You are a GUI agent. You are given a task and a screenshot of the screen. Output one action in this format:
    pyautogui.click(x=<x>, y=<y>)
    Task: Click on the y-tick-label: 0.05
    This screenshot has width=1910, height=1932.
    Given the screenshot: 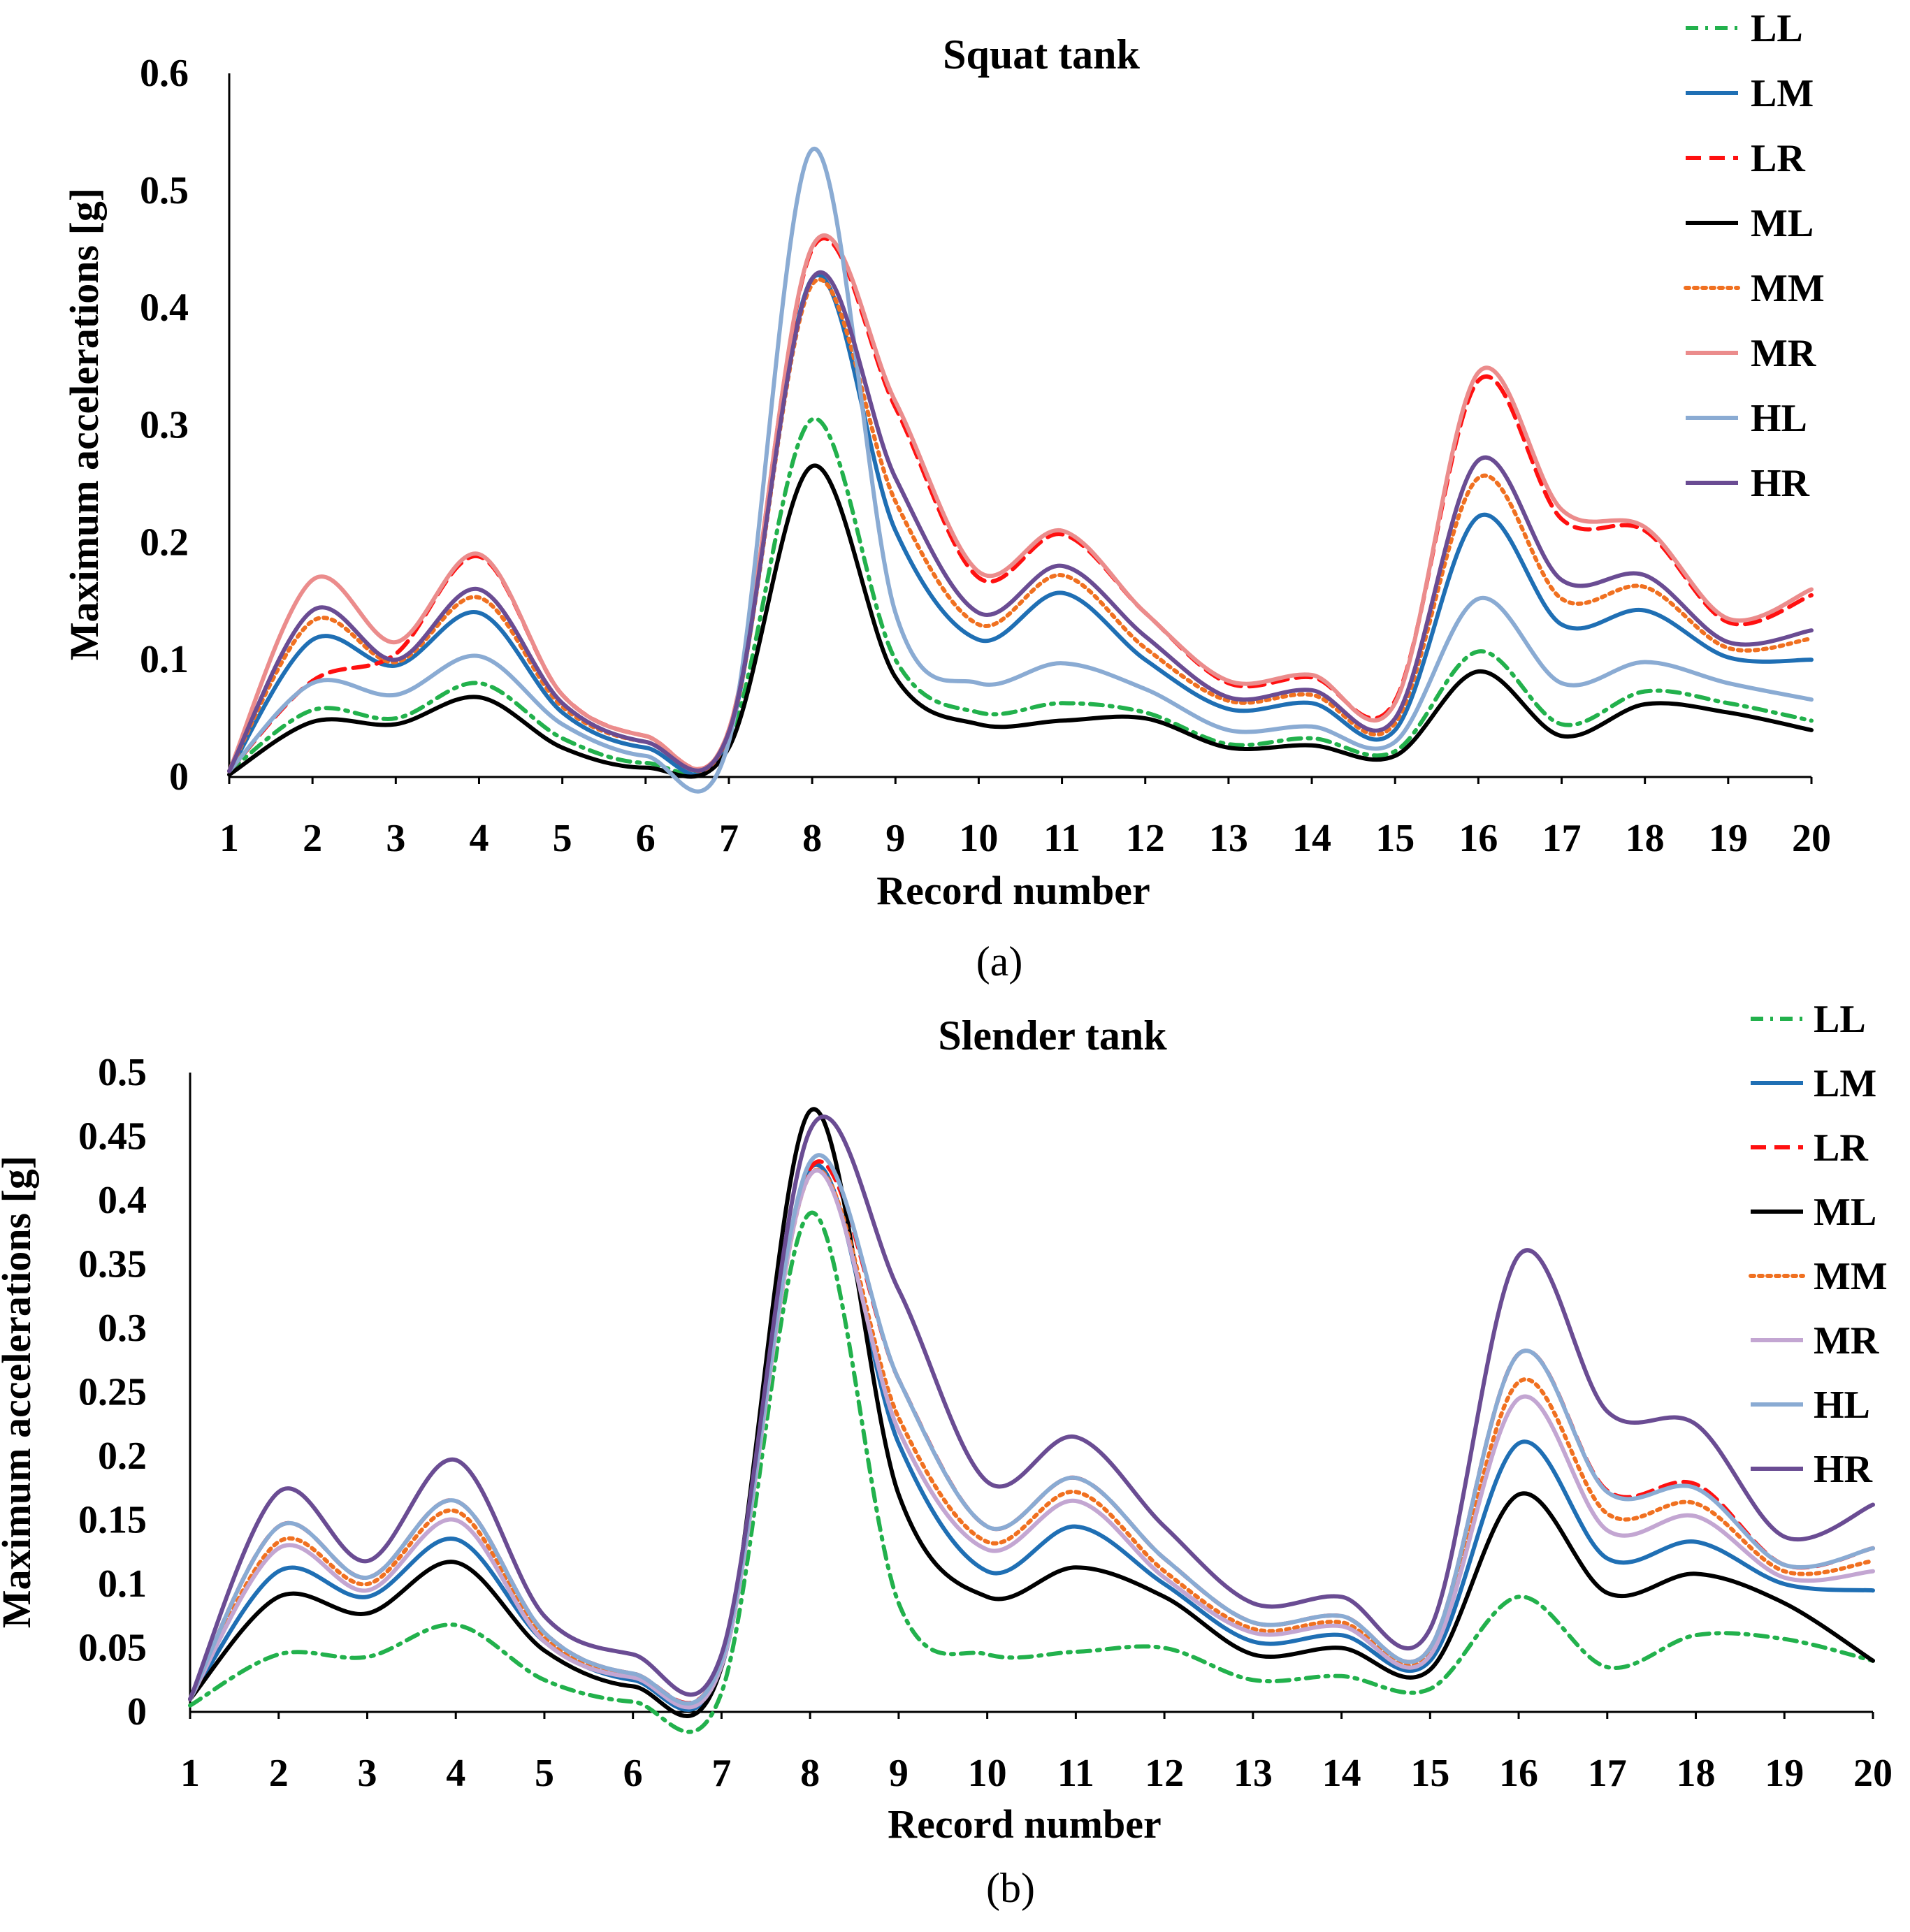 What is the action you would take?
    pyautogui.click(x=112, y=1648)
    